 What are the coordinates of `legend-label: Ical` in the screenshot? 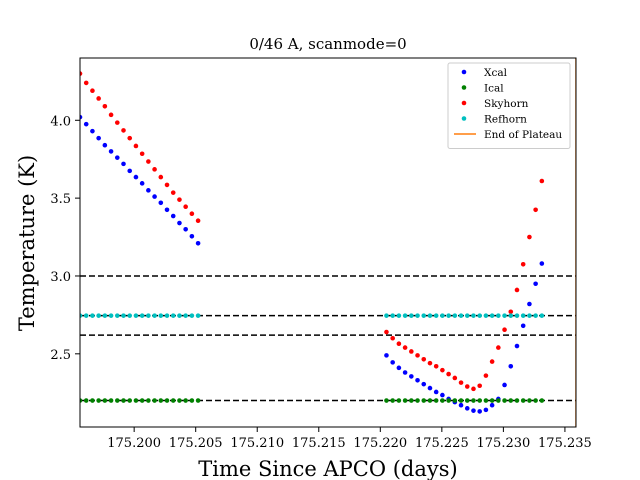 It's located at (494, 89).